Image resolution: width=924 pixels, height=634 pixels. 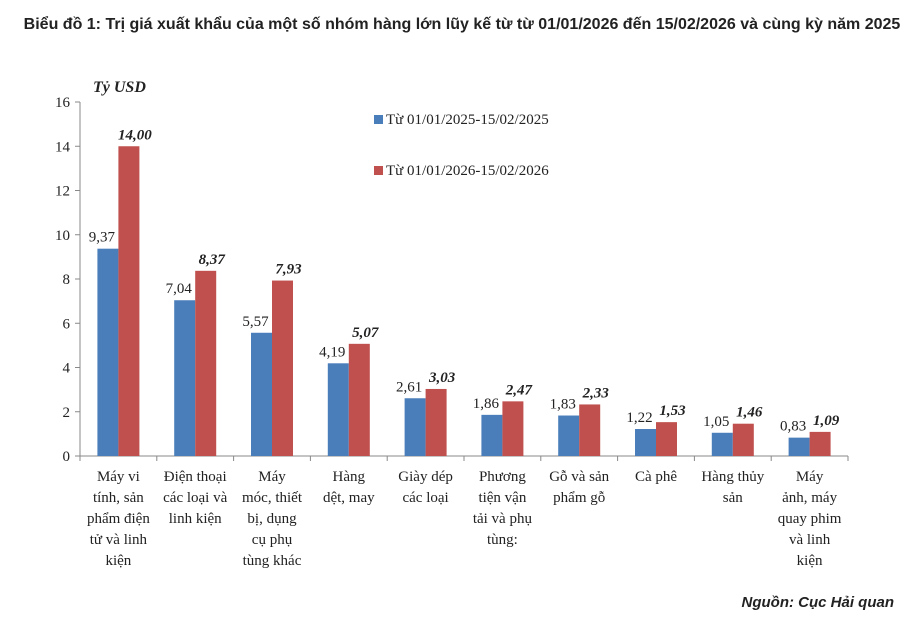 What do you see at coordinates (212, 260) in the screenshot?
I see `bar-value-label: 8,37` at bounding box center [212, 260].